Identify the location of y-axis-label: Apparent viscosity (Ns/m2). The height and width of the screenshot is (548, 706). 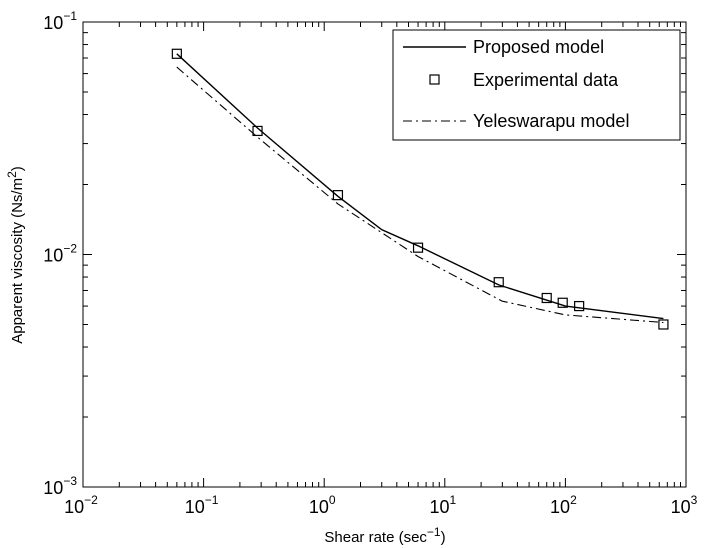
(15, 255).